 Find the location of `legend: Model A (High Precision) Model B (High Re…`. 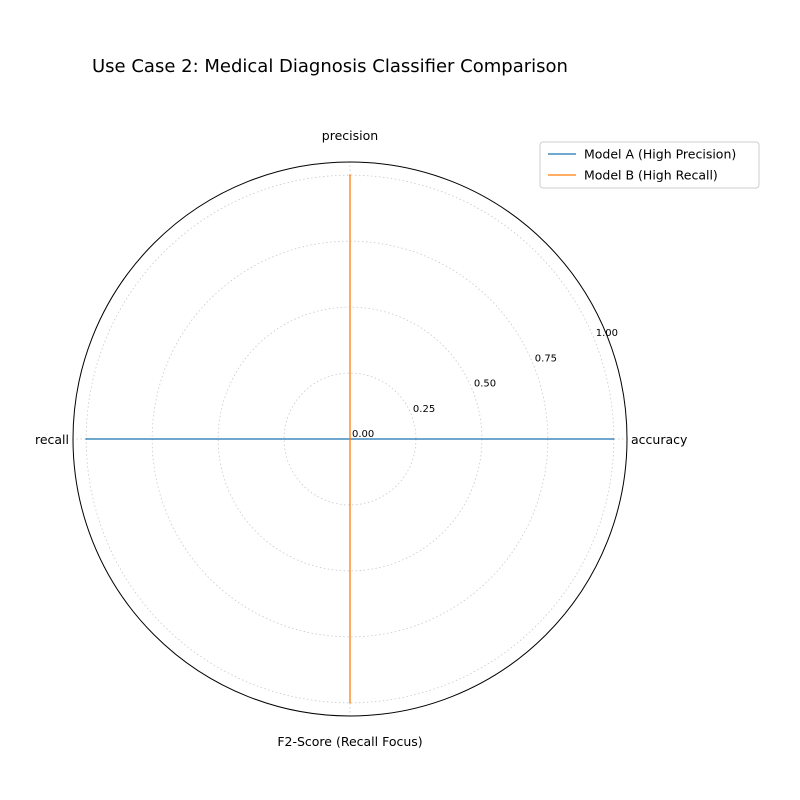

legend: Model A (High Precision) Model B (High Re… is located at coordinates (649, 165).